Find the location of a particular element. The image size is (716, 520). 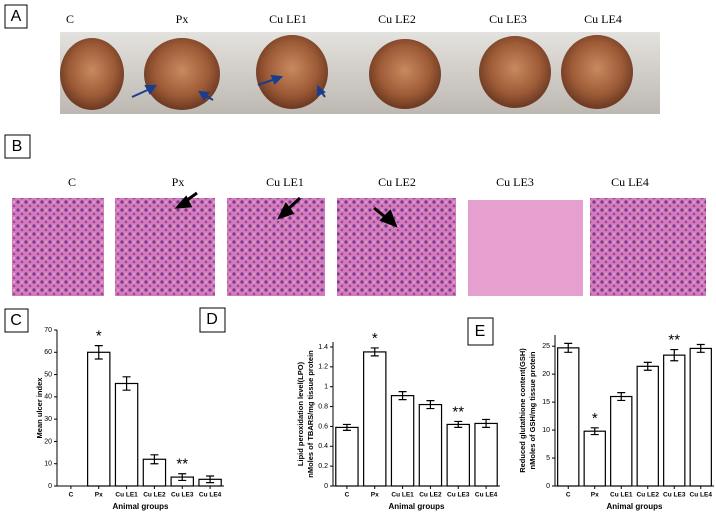

y-tick-label: 15 is located at coordinates (546, 402).